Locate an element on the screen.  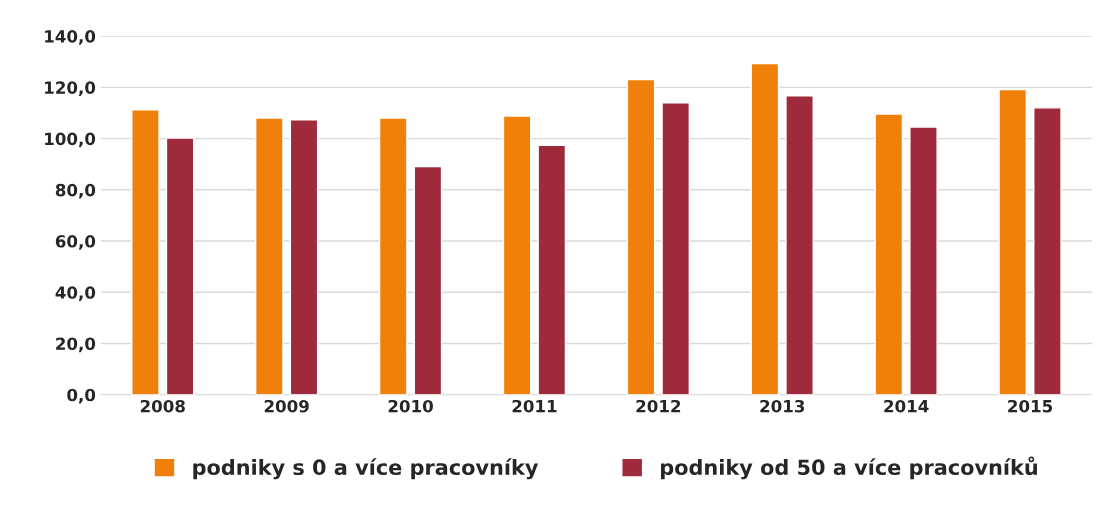
legend-label: podniky od 50 a více pracovníků is located at coordinates (849, 468).